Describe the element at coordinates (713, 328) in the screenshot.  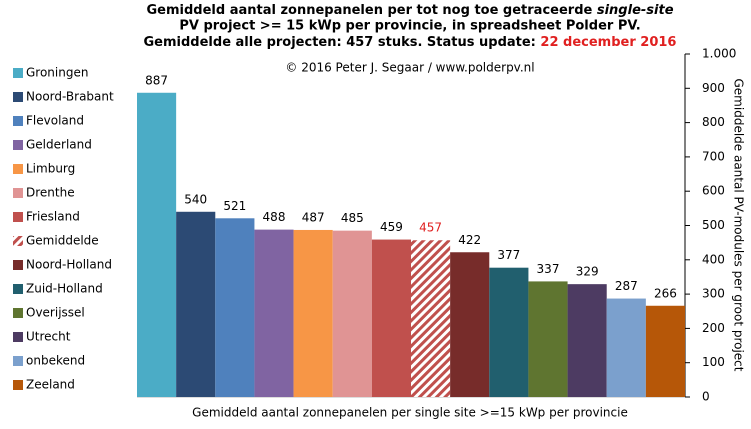
I see `y-tick-label: 200` at that location.